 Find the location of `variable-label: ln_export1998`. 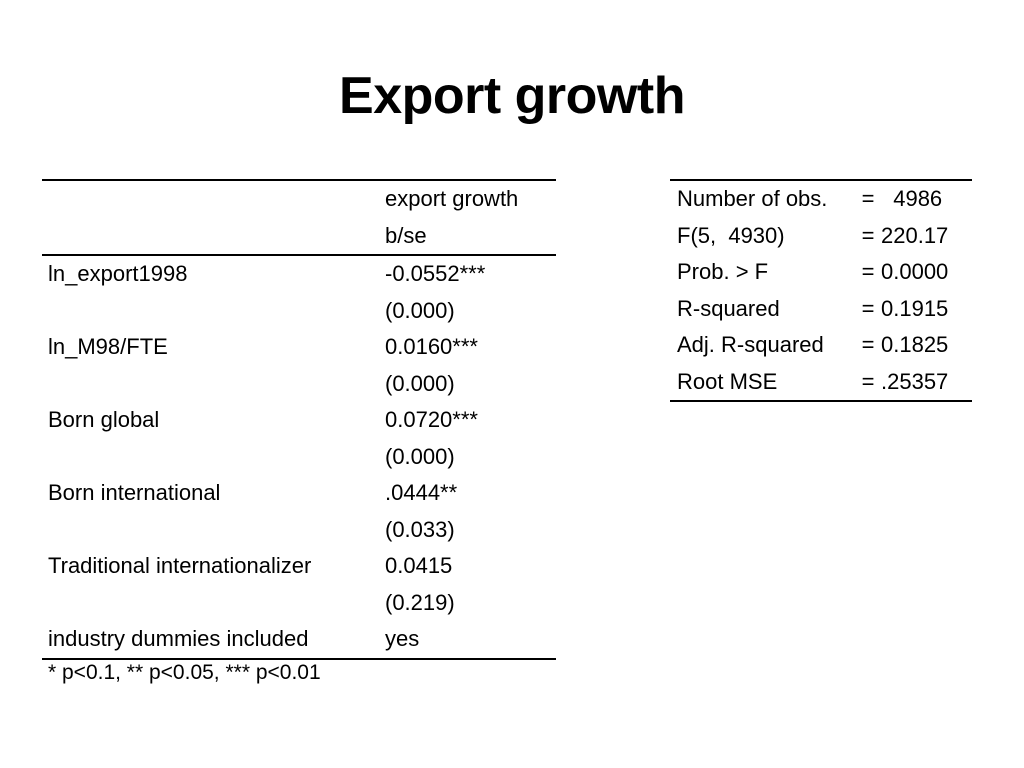

variable-label: ln_export1998 is located at coordinates (118, 274).